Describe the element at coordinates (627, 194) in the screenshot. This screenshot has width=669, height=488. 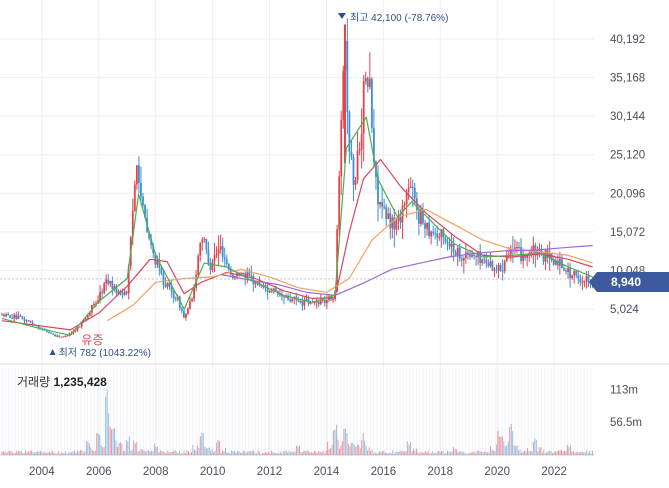
I see `price-tick-label: 20,096` at that location.